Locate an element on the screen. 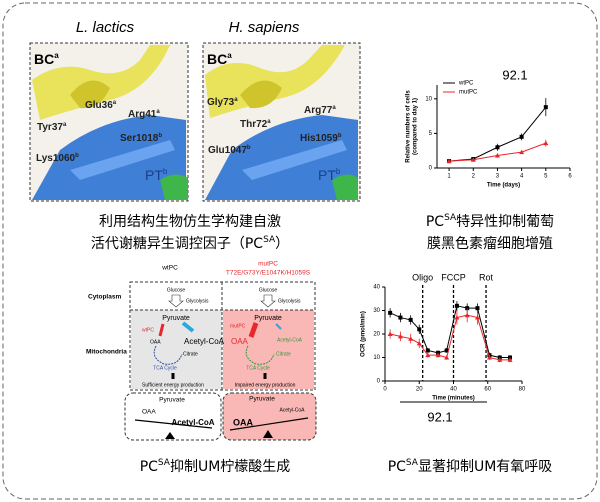  note: Sufficient energy production is located at coordinates (173, 385).